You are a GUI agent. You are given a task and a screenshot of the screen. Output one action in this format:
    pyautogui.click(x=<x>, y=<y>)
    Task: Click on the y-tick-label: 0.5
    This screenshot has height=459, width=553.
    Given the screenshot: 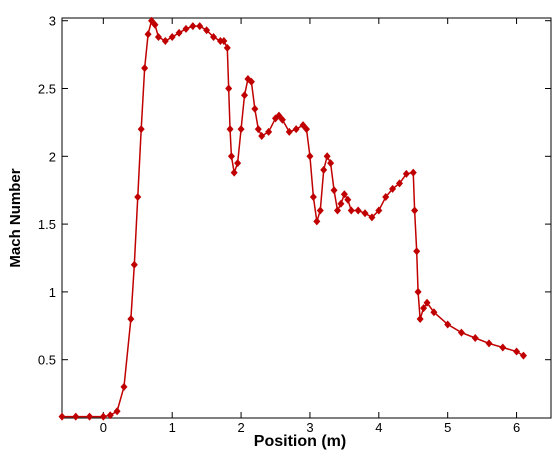 What is the action you would take?
    pyautogui.click(x=47, y=360)
    